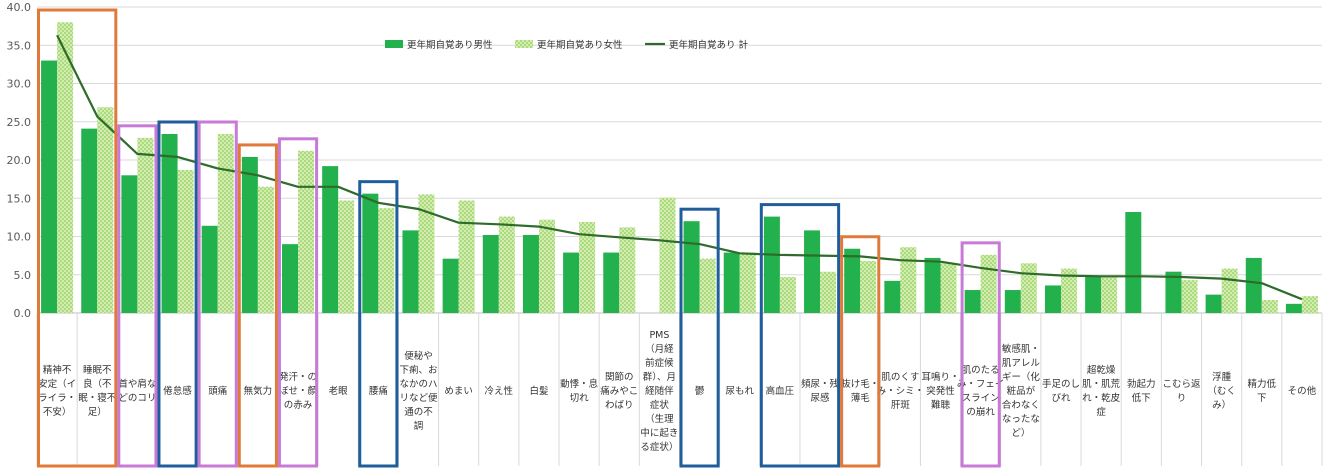 This screenshot has width=1327, height=473. I want to click on x-category-label: 白髪, so click(539, 391).